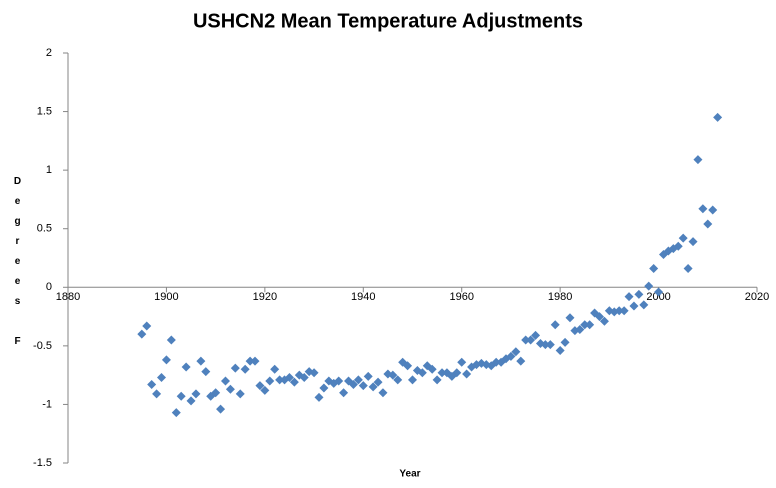 The width and height of the screenshot is (776, 488). Describe the element at coordinates (49, 287) in the screenshot. I see `y-tick-label: 0` at that location.